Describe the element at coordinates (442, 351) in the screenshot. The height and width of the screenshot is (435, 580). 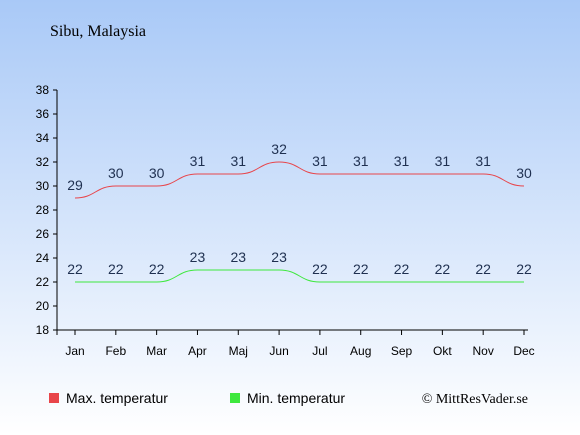
I see `x-tick-label: Okt` at that location.